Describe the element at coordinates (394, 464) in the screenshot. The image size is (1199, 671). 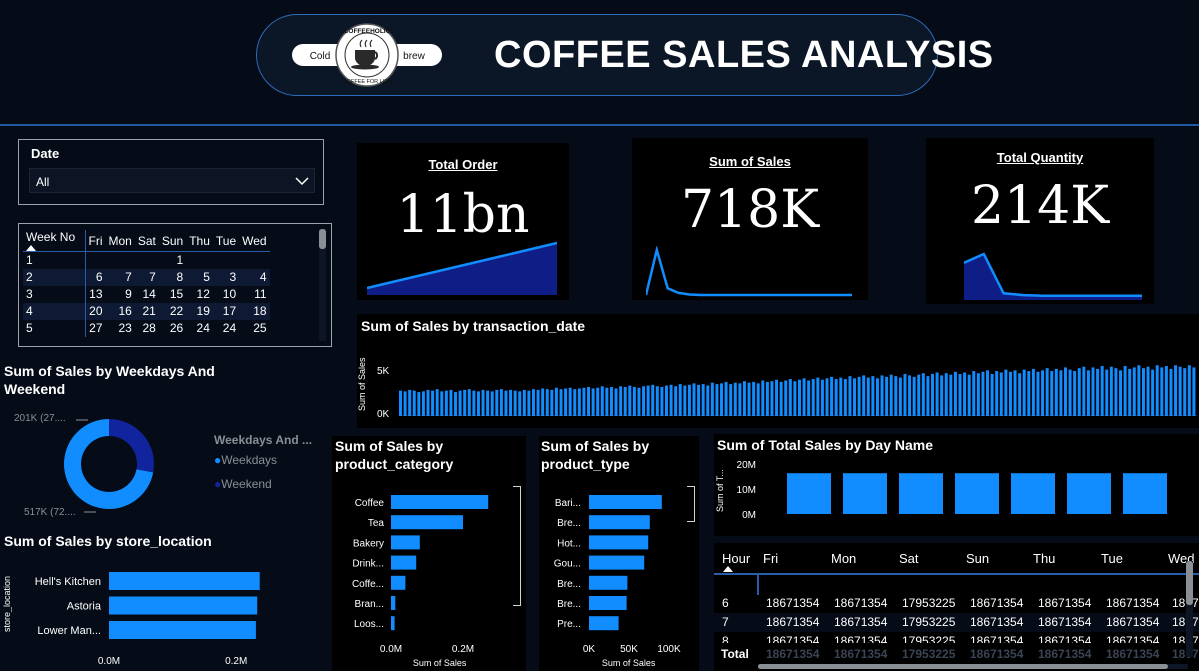
I see `chart-title-line2: product_category` at that location.